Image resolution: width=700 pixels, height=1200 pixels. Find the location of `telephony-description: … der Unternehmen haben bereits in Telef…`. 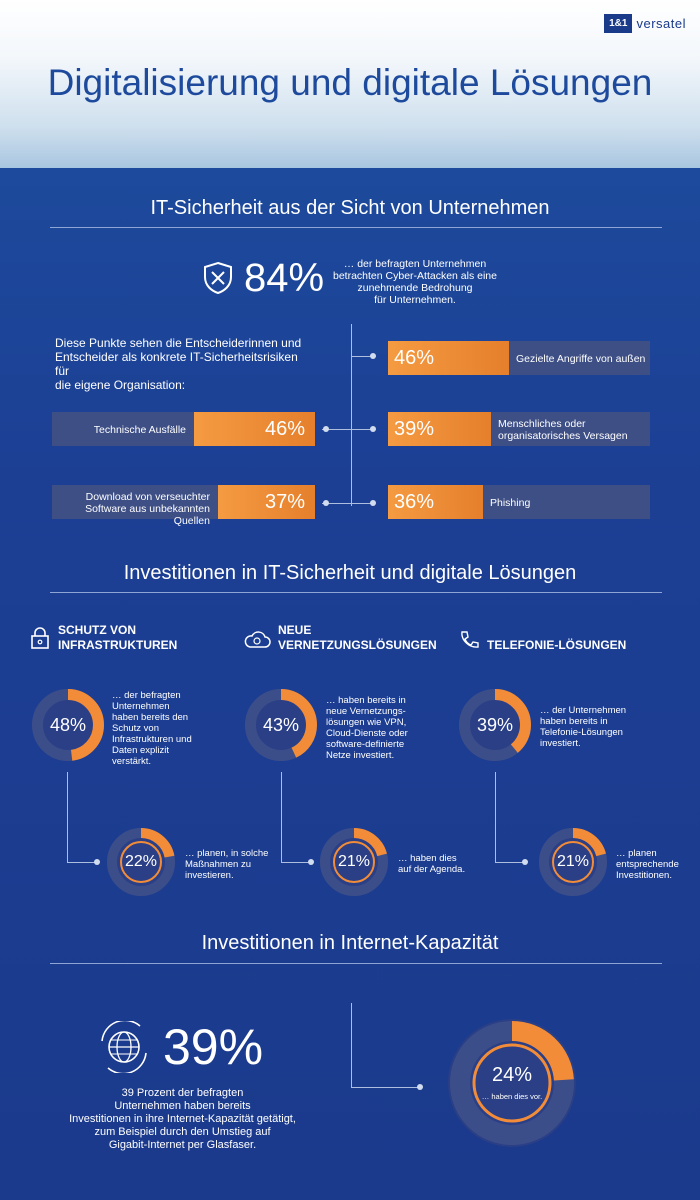

telephony-description: … der Unternehmen haben bereits in Telef… is located at coordinates (583, 727).